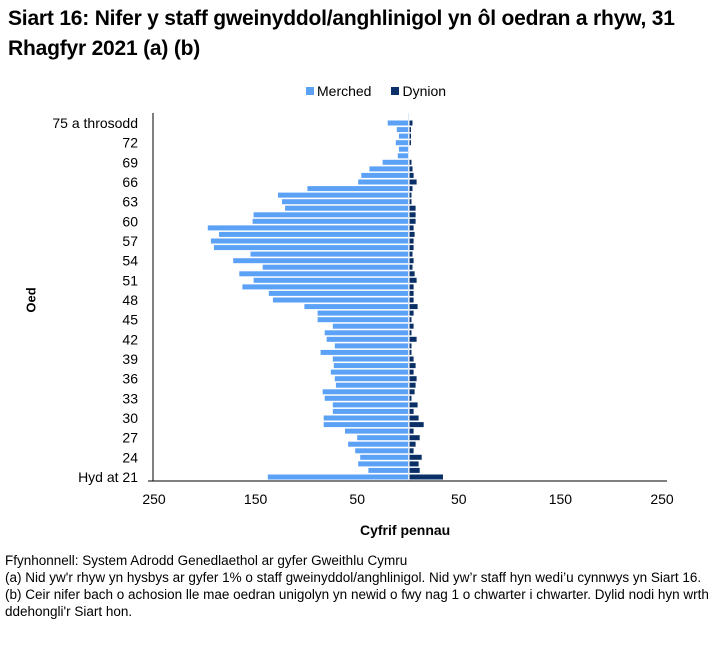 The height and width of the screenshot is (663, 720). Describe the element at coordinates (130, 359) in the screenshot. I see `y-tick-label: 39` at that location.